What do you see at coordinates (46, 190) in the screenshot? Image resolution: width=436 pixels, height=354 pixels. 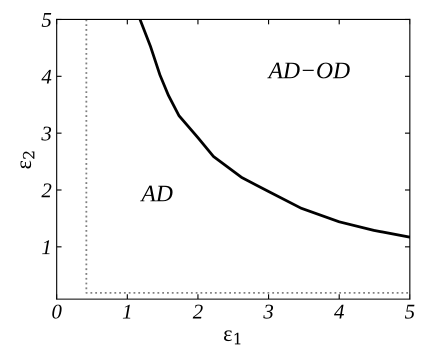 I see `y-tick-label: 2` at bounding box center [46, 190].